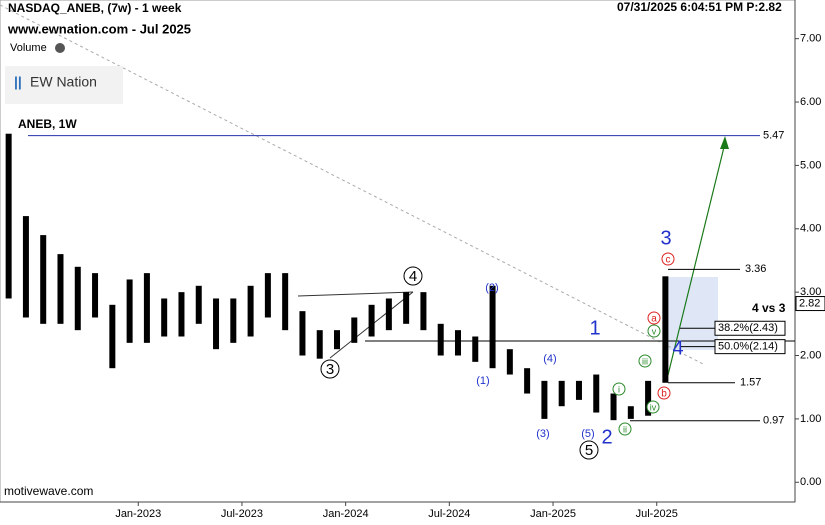 This screenshot has width=825, height=525. I want to click on y-tick-label: 1.00, so click(810, 419).